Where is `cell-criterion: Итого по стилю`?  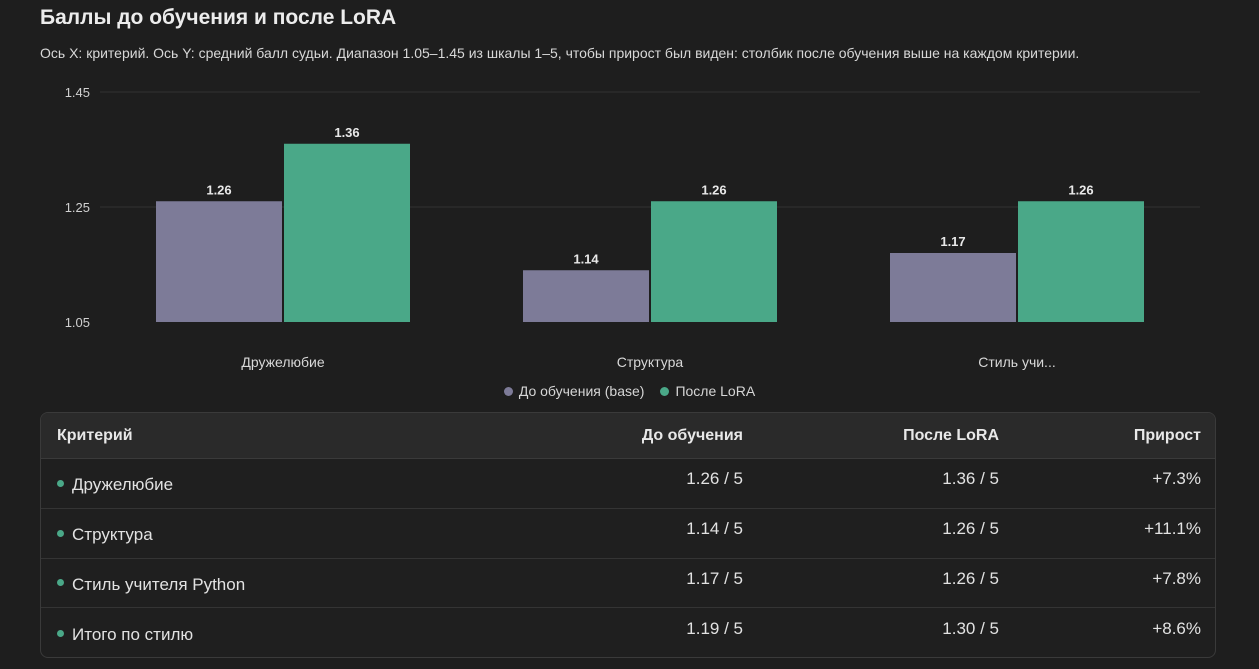 cell-criterion: Итого по стилю is located at coordinates (261, 635).